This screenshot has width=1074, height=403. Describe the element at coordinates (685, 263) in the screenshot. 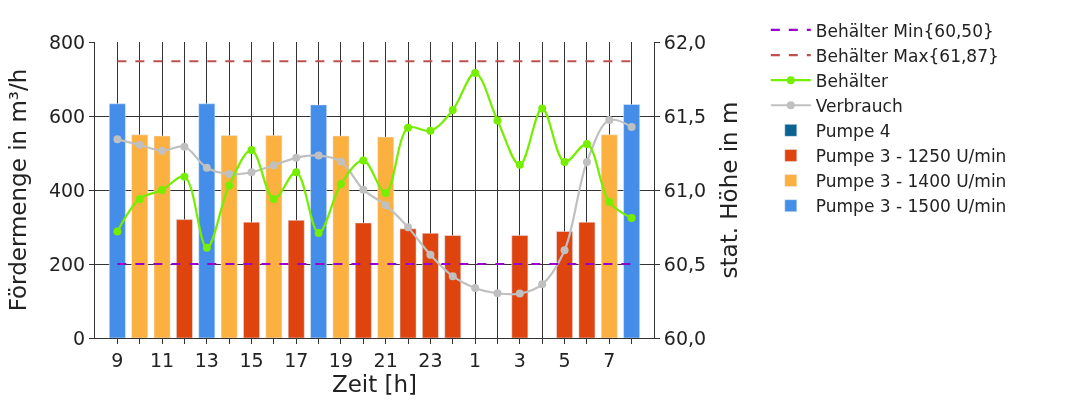

I see `y2-tick-label: 60,5` at that location.